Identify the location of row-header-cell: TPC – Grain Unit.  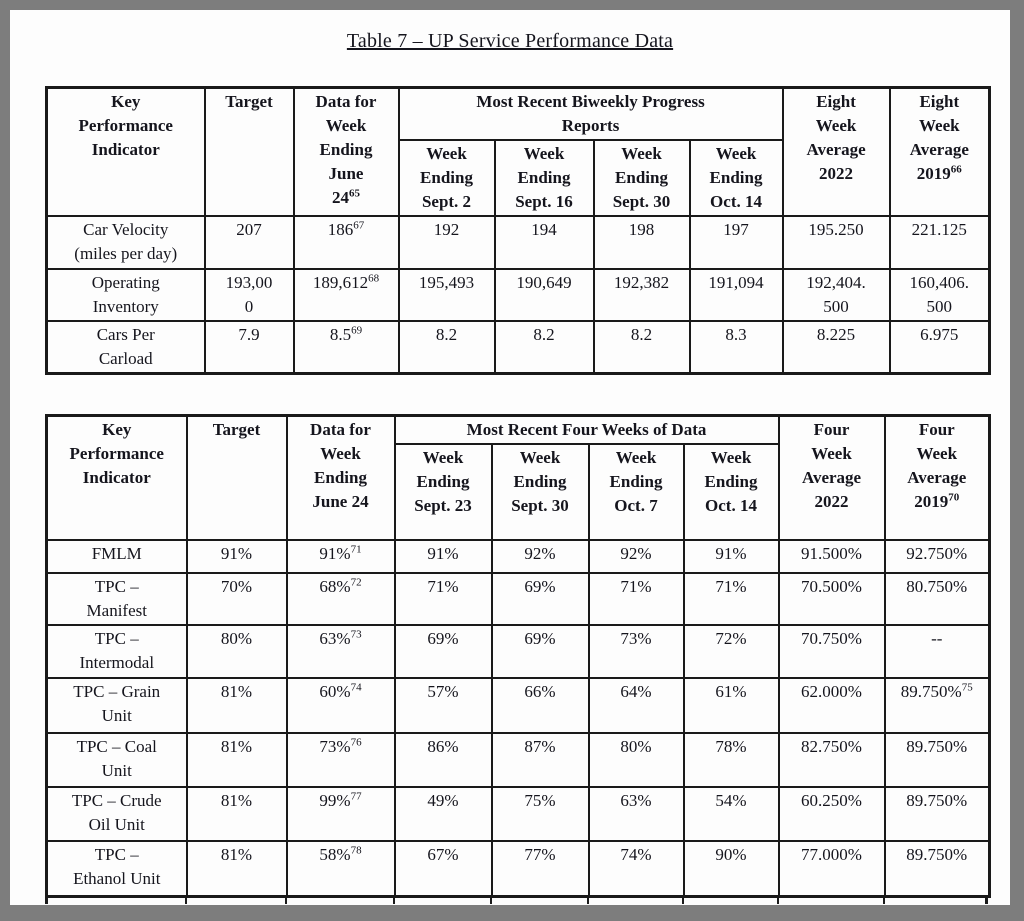
(116, 705).